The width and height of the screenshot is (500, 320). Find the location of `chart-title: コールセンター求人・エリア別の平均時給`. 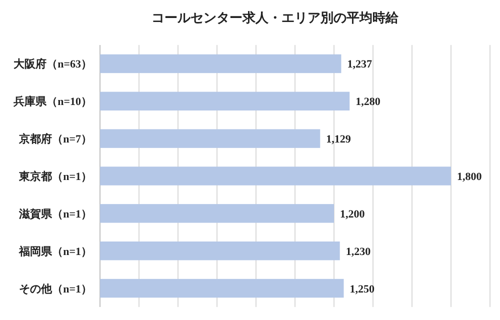

chart-title: コールセンター求人・エリア別の平均時給 is located at coordinates (276, 17).